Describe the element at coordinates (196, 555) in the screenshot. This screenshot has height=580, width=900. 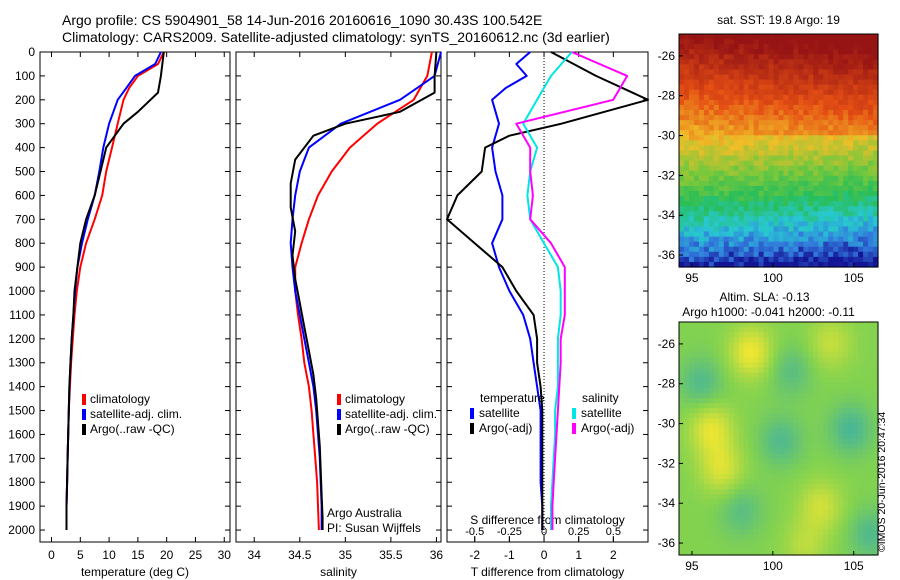
I see `temp-xtick-label: 25` at that location.